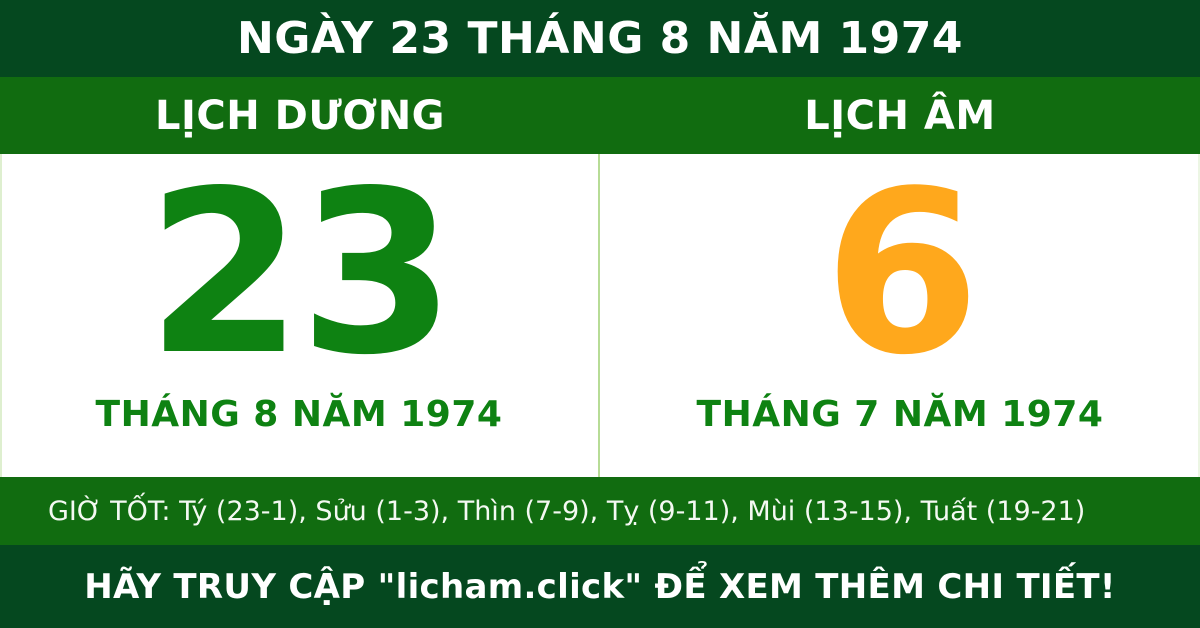 Image resolution: width=1200 pixels, height=628 pixels. Describe the element at coordinates (300, 274) in the screenshot. I see `solar-day-number: 23` at that location.